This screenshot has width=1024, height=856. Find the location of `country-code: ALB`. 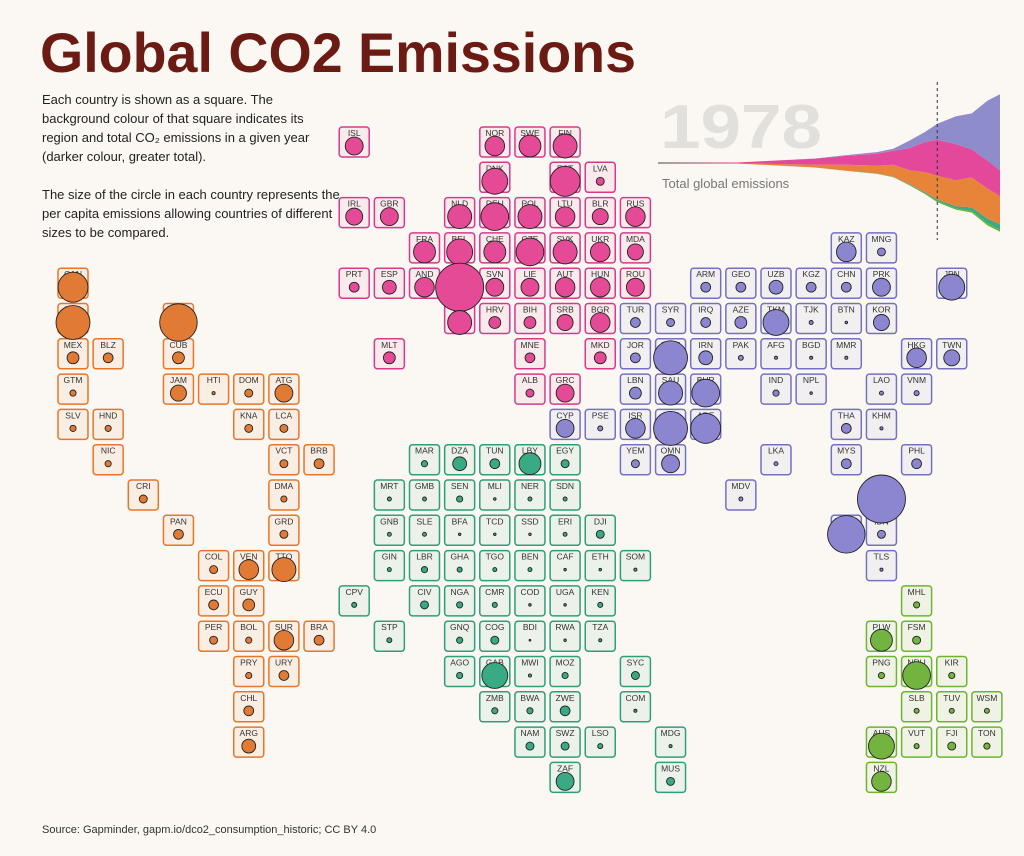

country-code: ALB is located at coordinates (530, 380).